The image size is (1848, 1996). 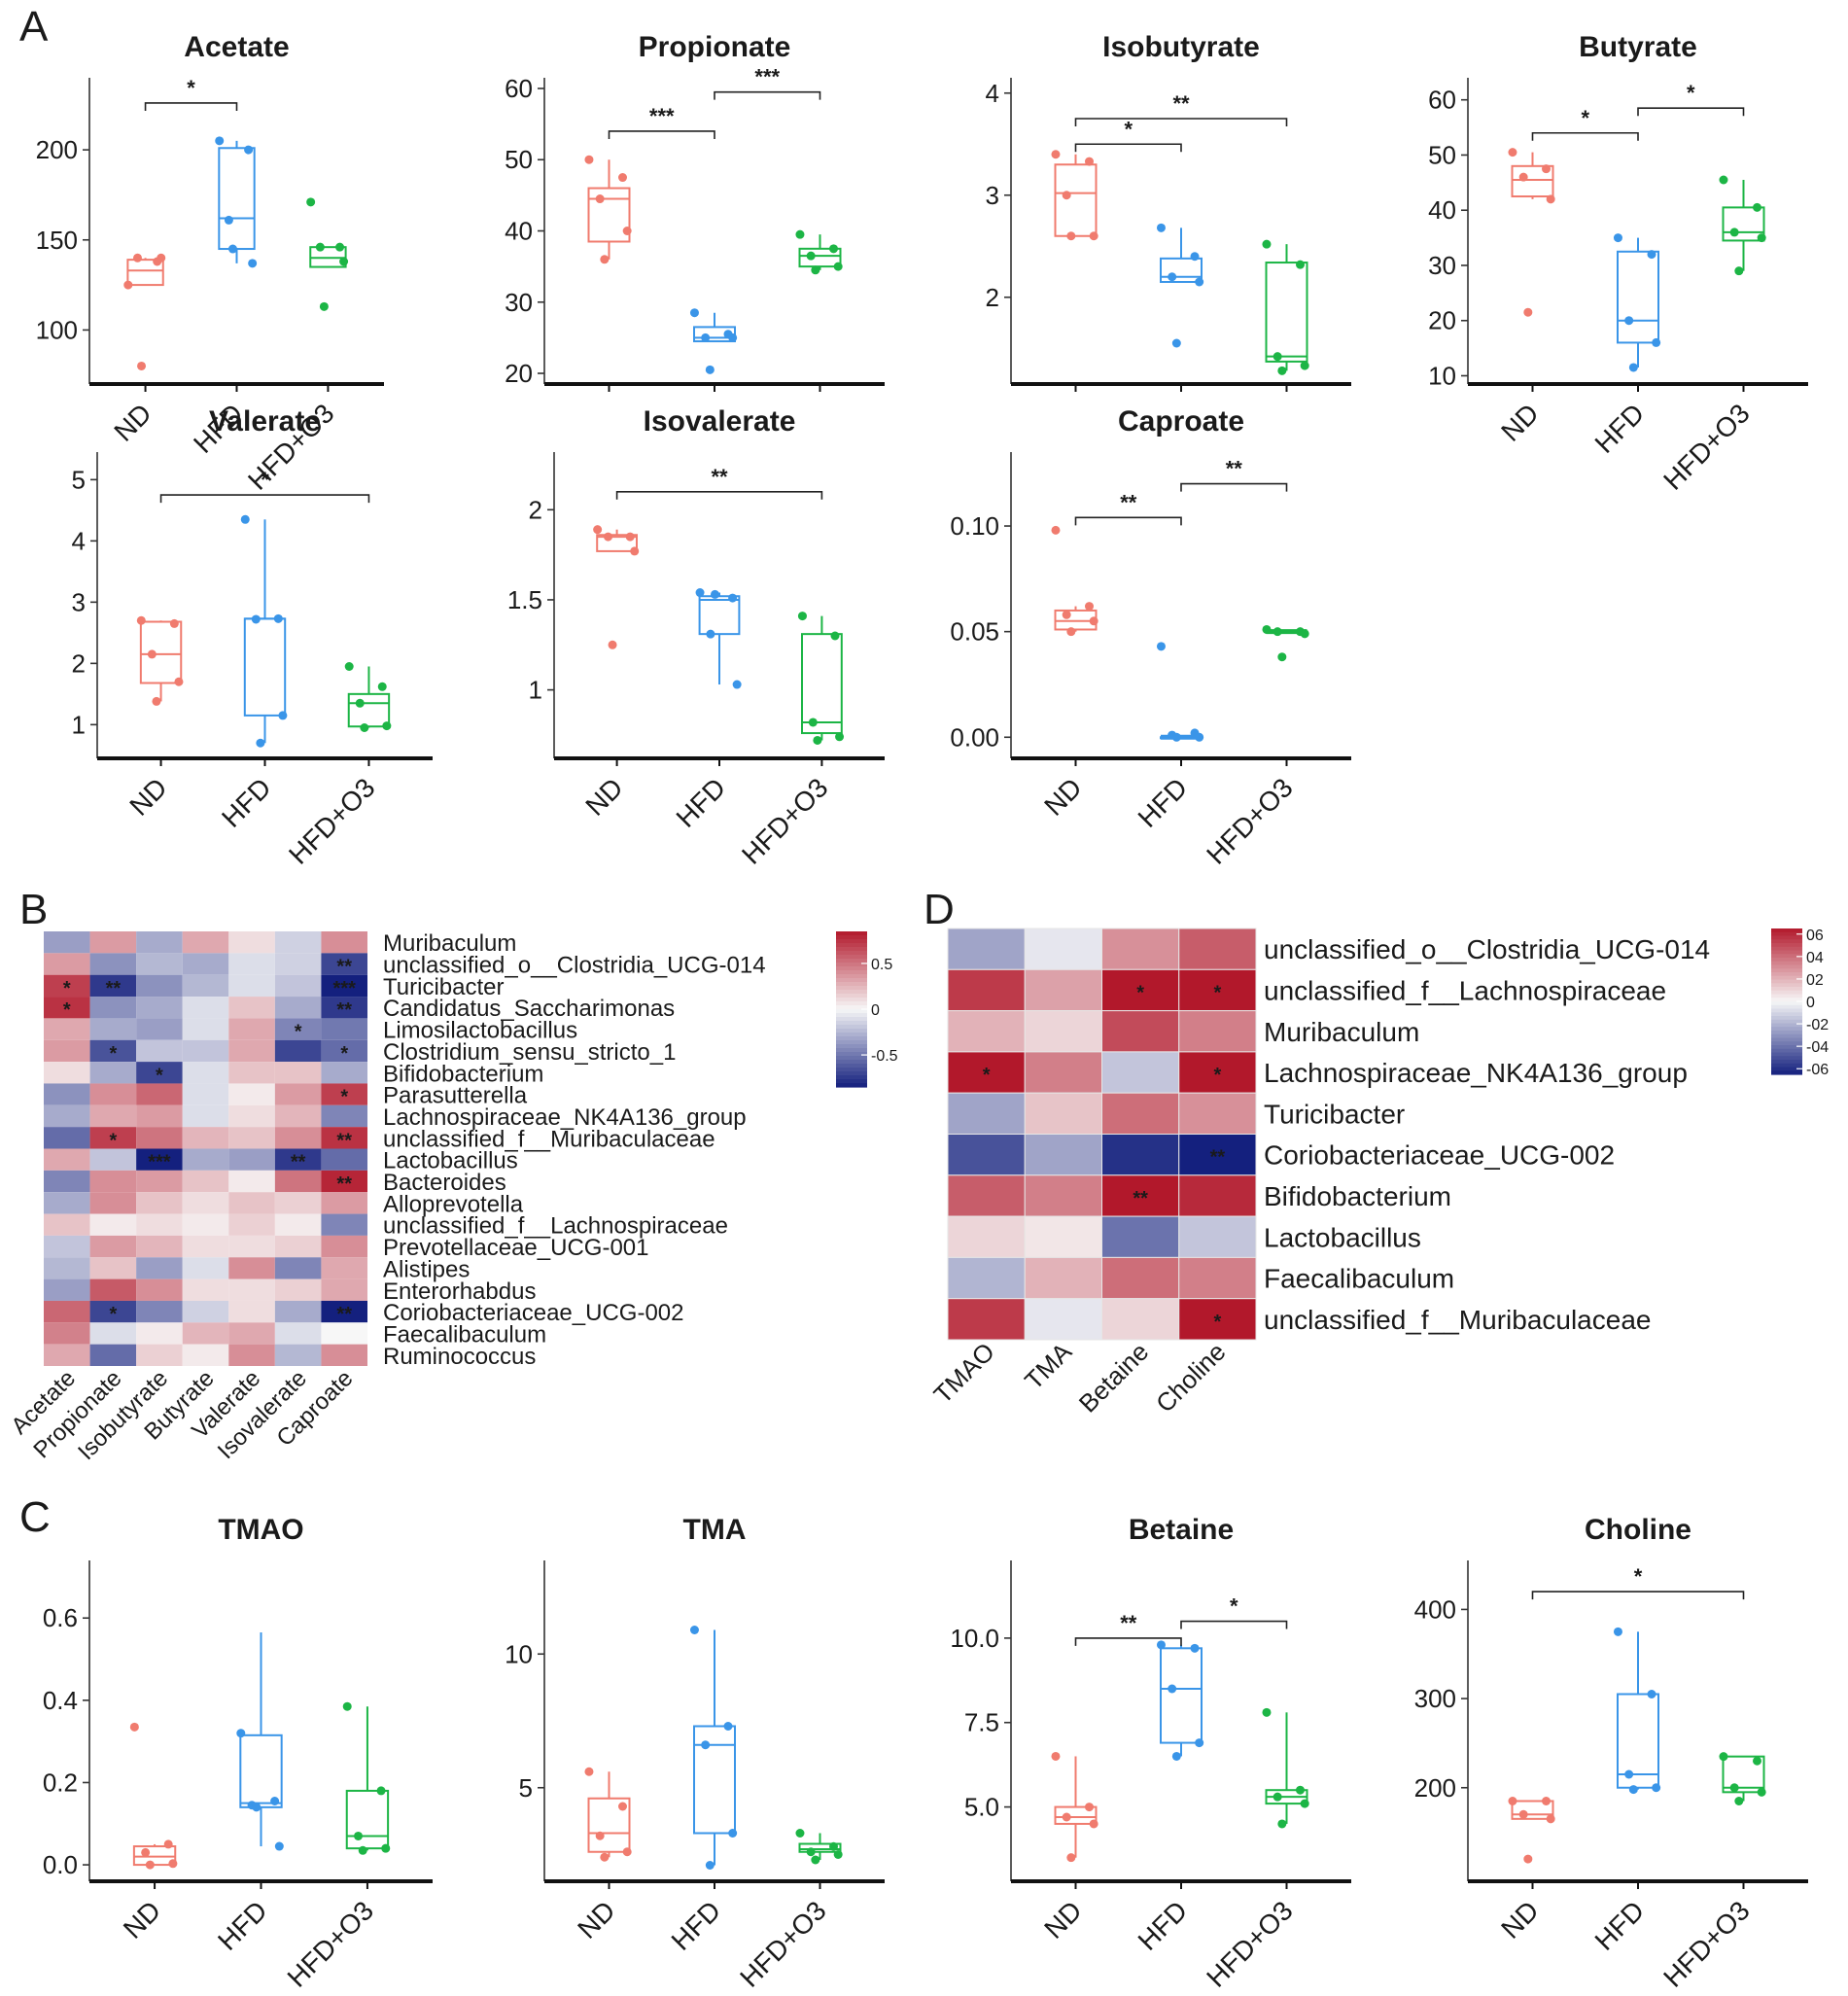 What do you see at coordinates (1691, 99) in the screenshot?
I see `significance-bracket: *` at bounding box center [1691, 99].